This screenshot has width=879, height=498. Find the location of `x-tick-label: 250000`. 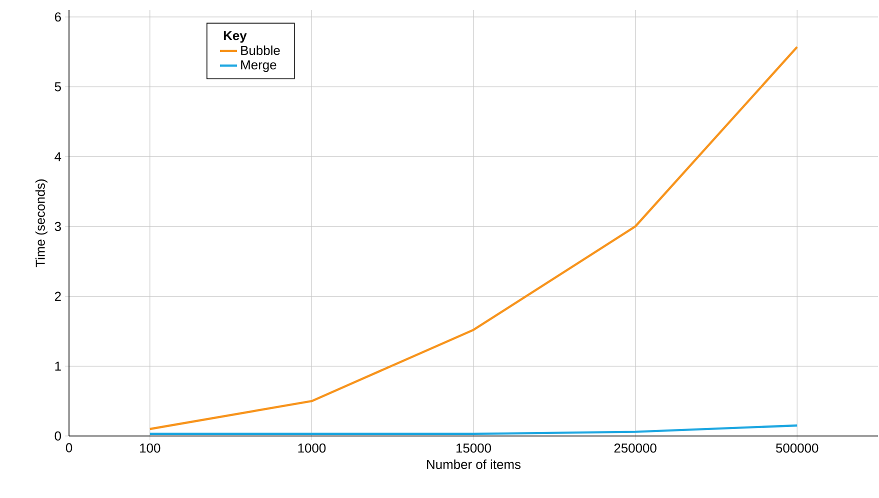

x-tick-label: 250000 is located at coordinates (635, 448).